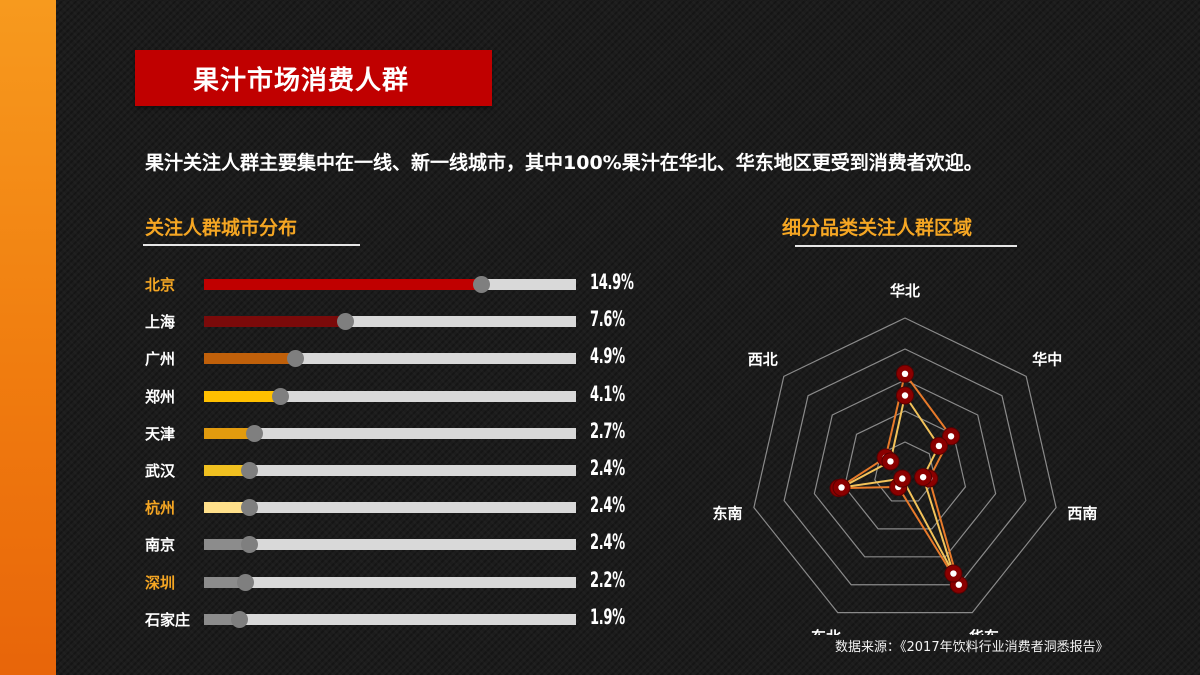 This screenshot has width=1200, height=675. Describe the element at coordinates (607, 430) in the screenshot. I see `bar-value-label: 2.7%` at that location.